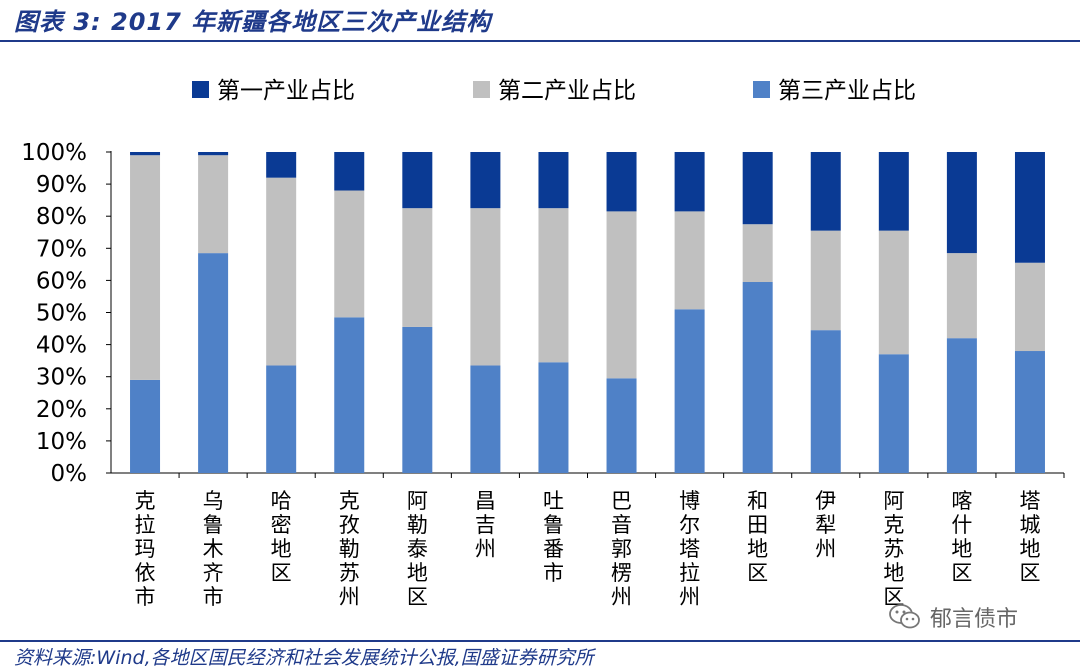 The width and height of the screenshot is (1080, 670). What do you see at coordinates (286, 91) in the screenshot?
I see `legend-label-first: 第一产业占比` at bounding box center [286, 91].